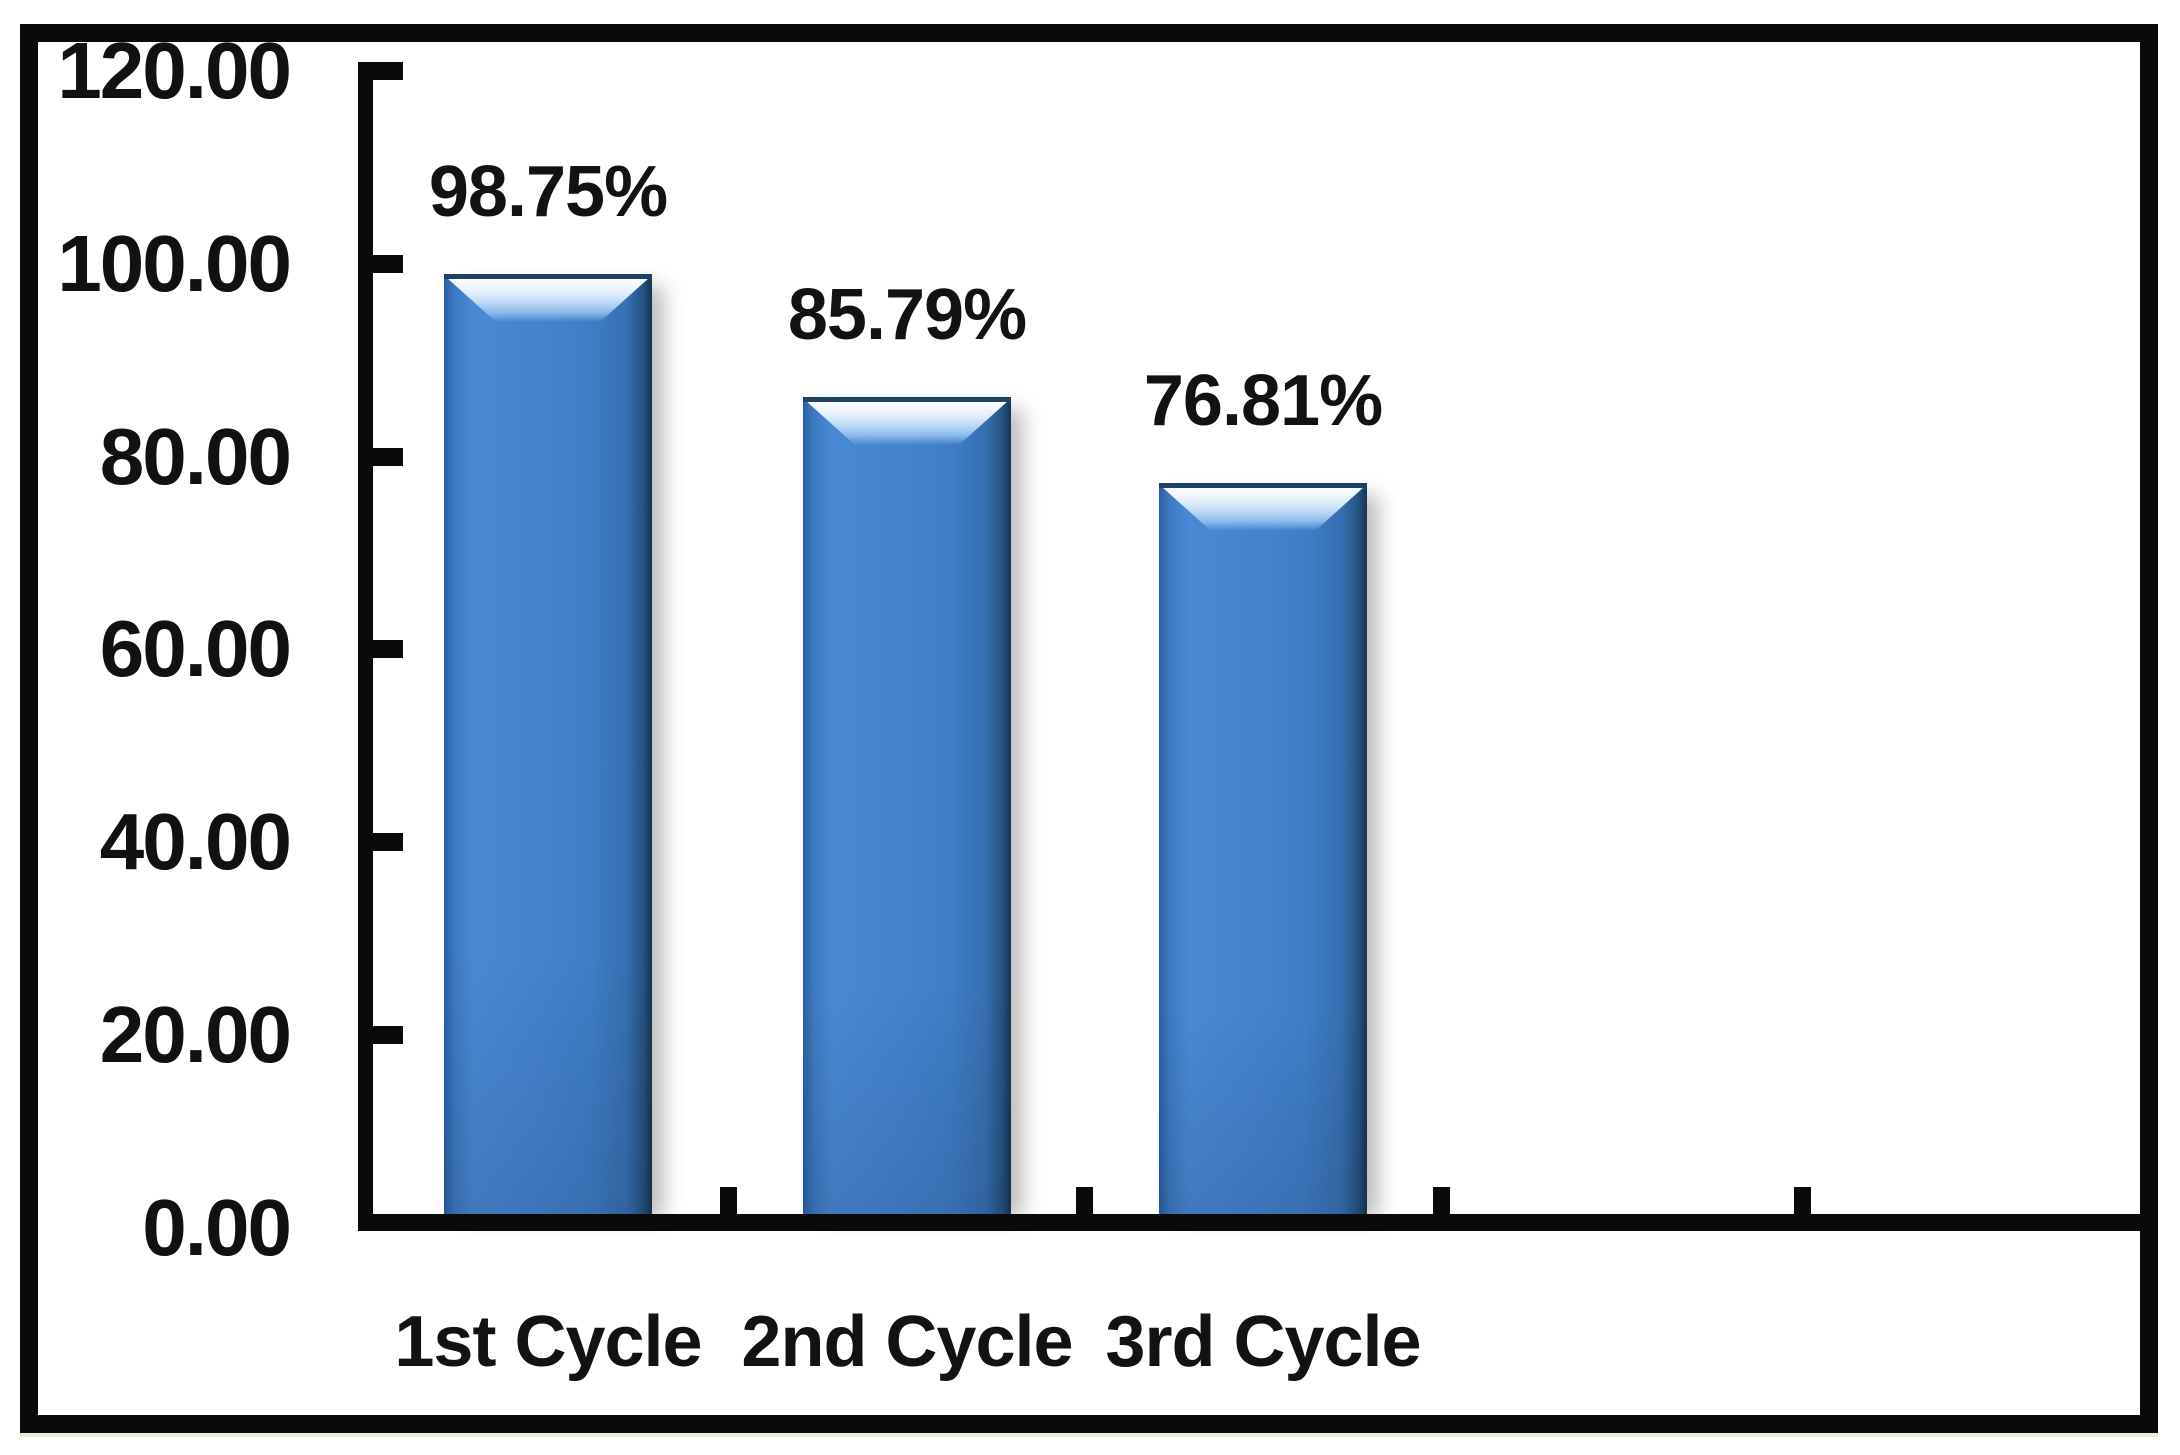 The width and height of the screenshot is (2180, 1455). Describe the element at coordinates (195, 456) in the screenshot. I see `y-axis-tick-label: 80.00` at that location.